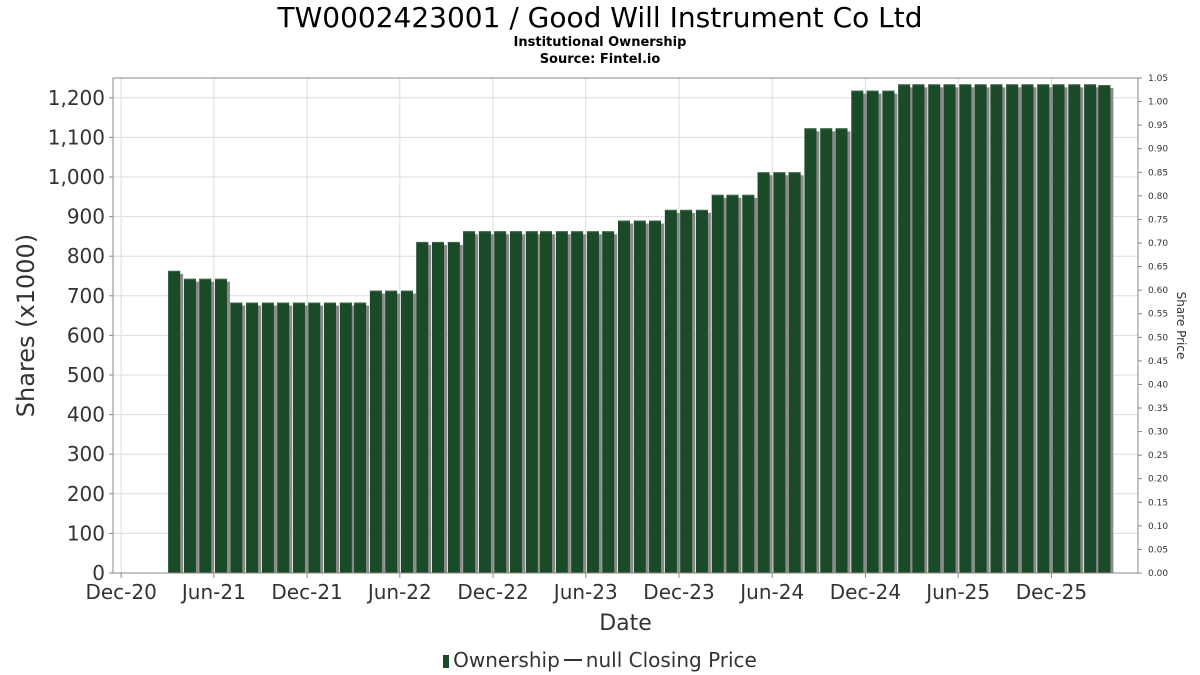 This screenshot has height=675, width=1200. I want to click on x-tick-label: Dec-22, so click(492, 592).